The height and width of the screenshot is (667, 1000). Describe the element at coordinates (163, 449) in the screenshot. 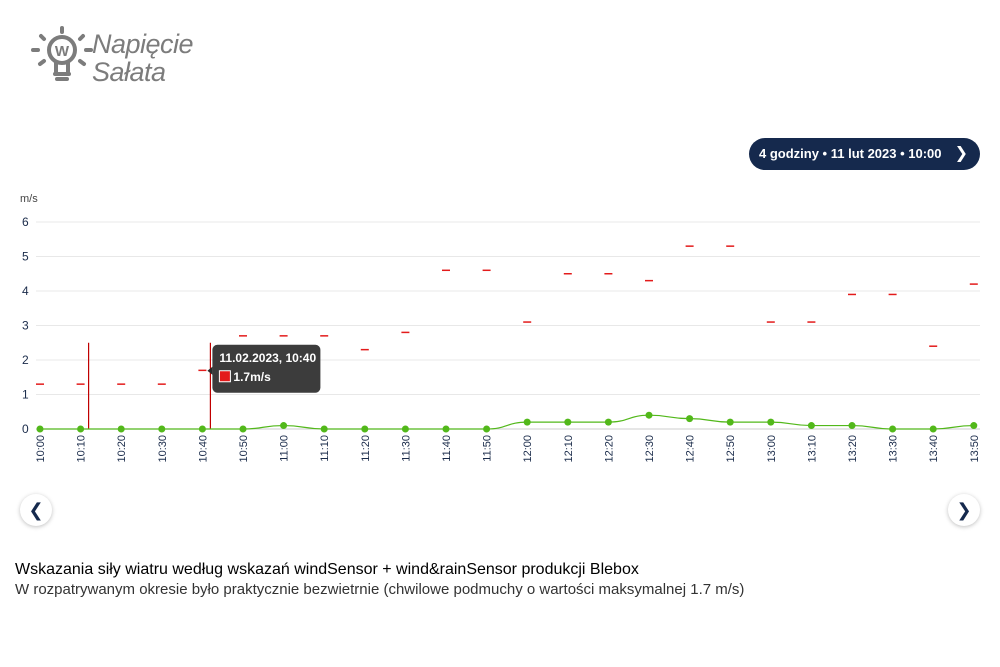

I see `x-tick-label: 10:30` at that location.